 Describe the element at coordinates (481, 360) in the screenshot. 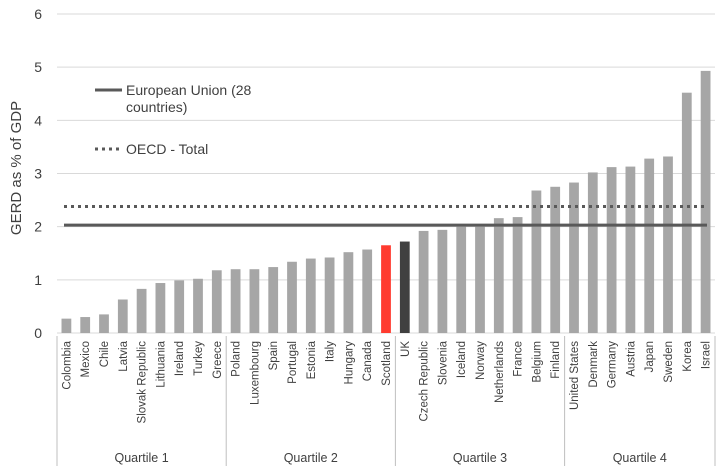

I see `x-tick-label: Norway` at that location.